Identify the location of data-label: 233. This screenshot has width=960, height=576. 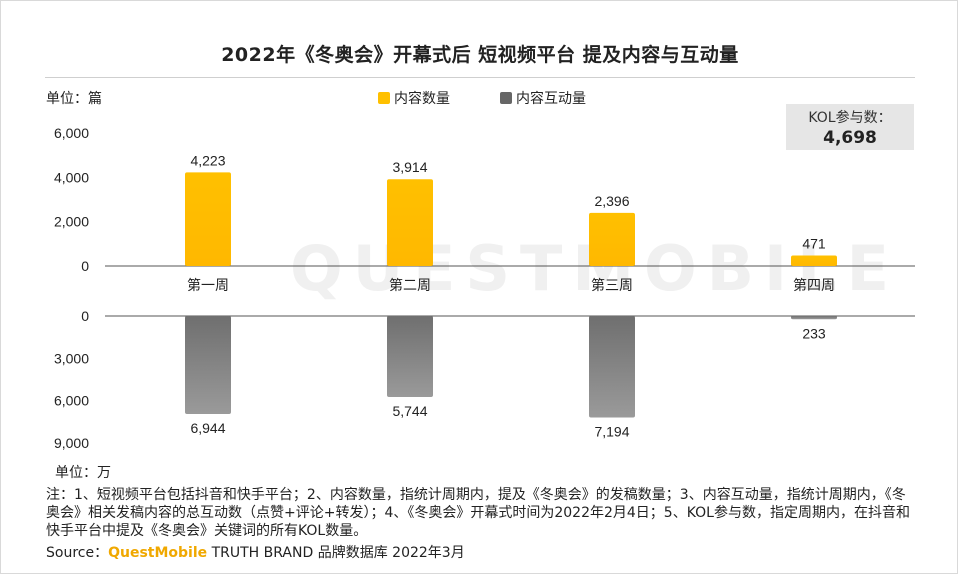
(814, 333).